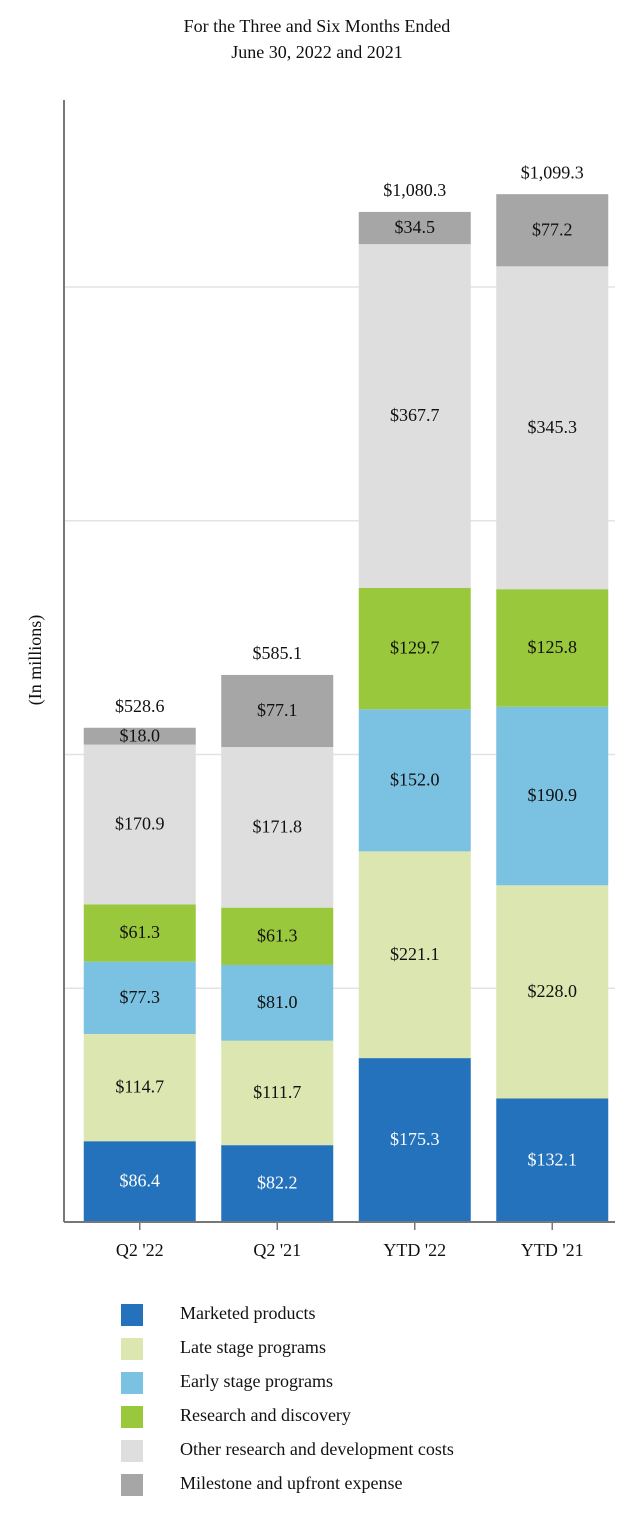  I want to click on value-label: $125.8, so click(553, 647).